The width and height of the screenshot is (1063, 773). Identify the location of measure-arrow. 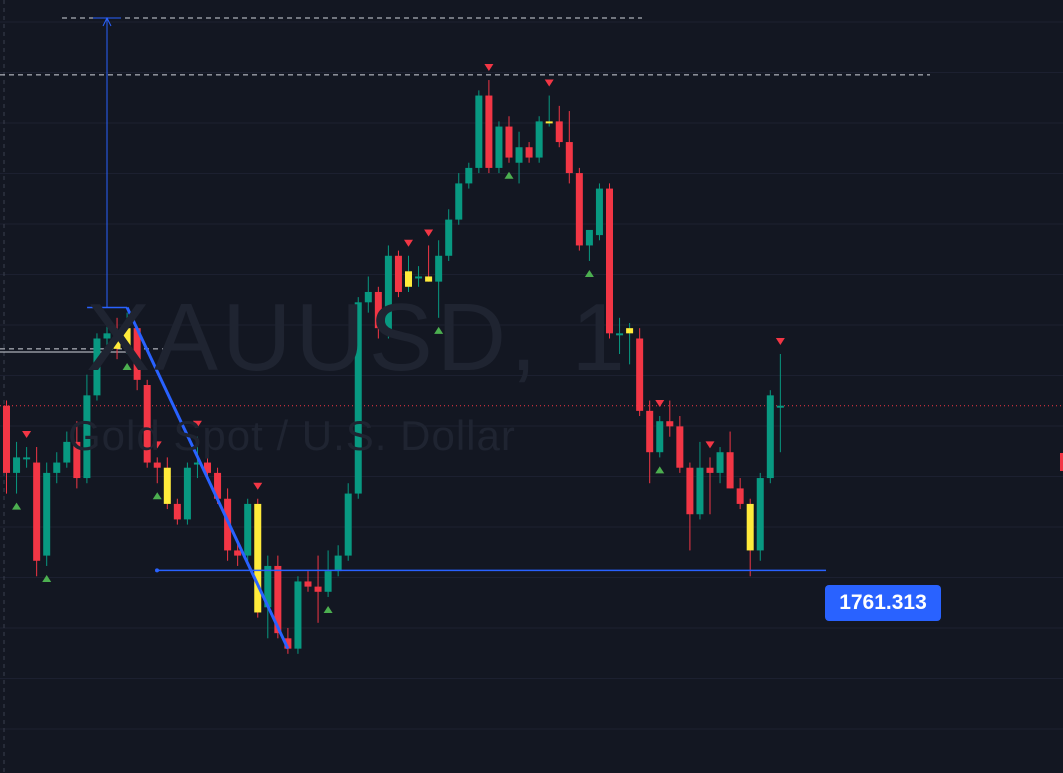
(107, 21).